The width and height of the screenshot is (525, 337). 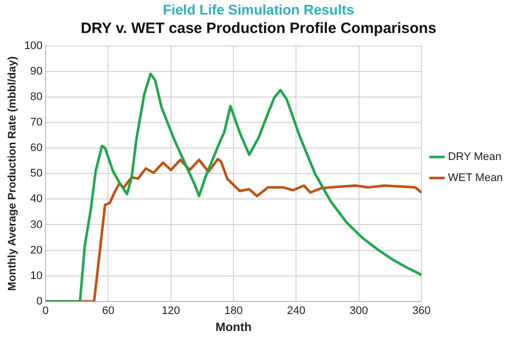 What do you see at coordinates (36, 122) in the screenshot?
I see `y-tick-label: 70` at bounding box center [36, 122].